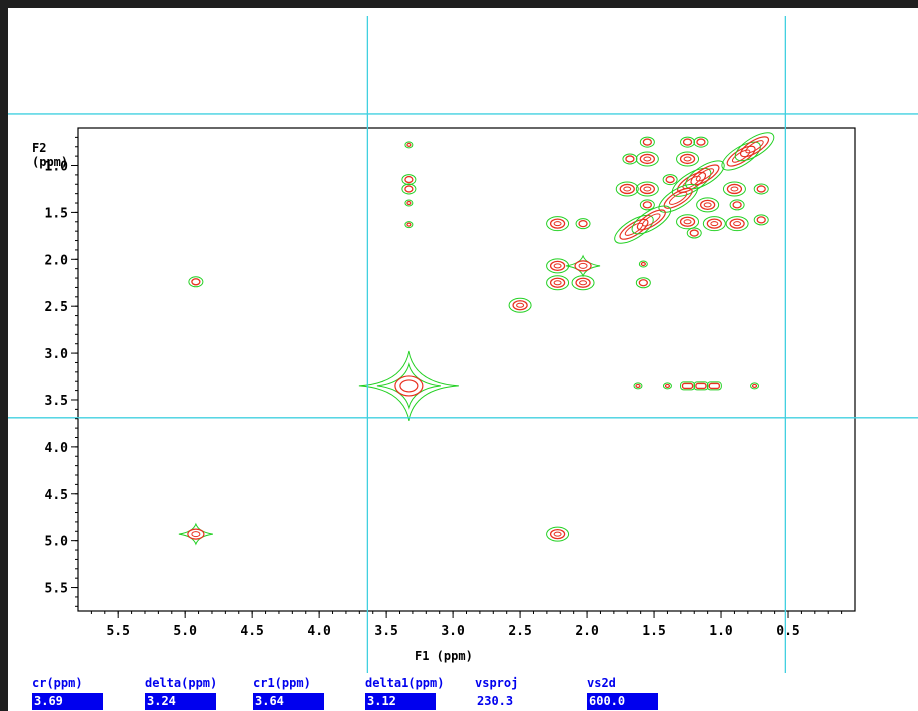 This screenshot has height=711, width=918. I want to click on param-value-field-2: 3.64, so click(288, 701).